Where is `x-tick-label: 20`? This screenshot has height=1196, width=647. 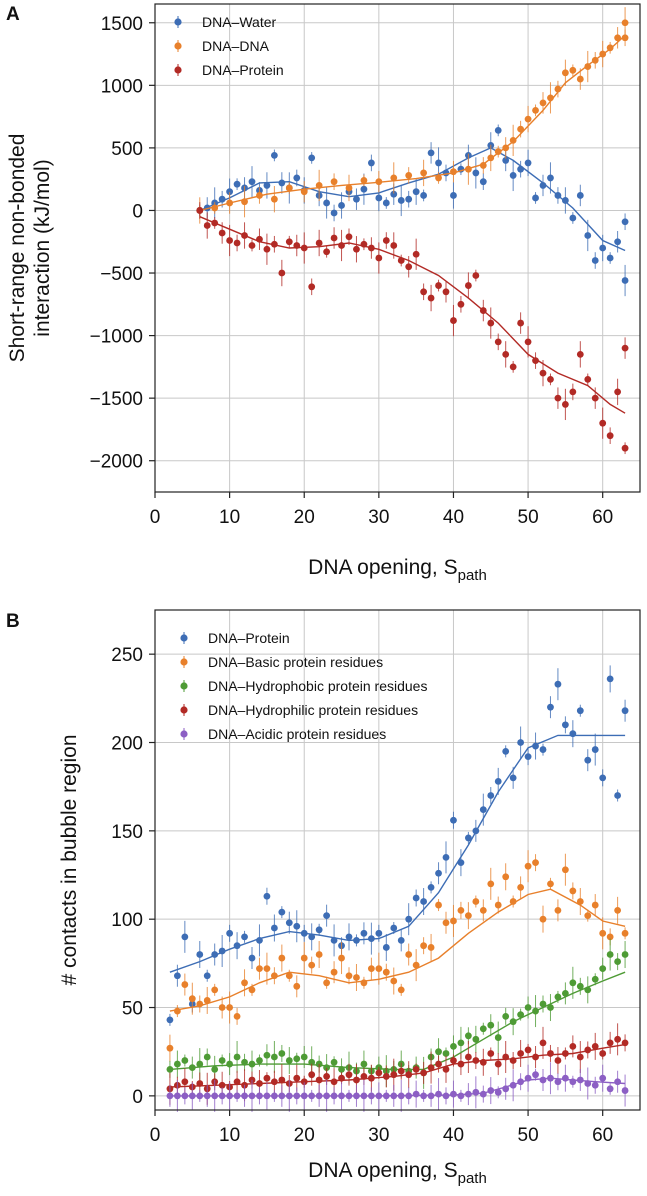
x-tick-label: 20 is located at coordinates (304, 517).